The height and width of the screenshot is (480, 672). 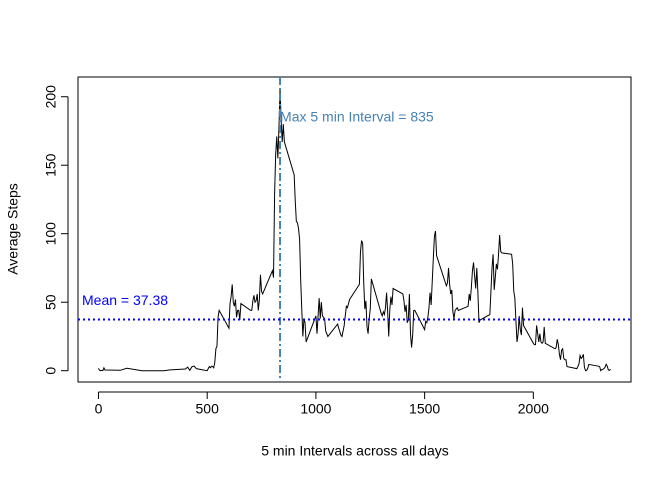 What do you see at coordinates (51, 234) in the screenshot?
I see `y-tick-label: 100` at bounding box center [51, 234].